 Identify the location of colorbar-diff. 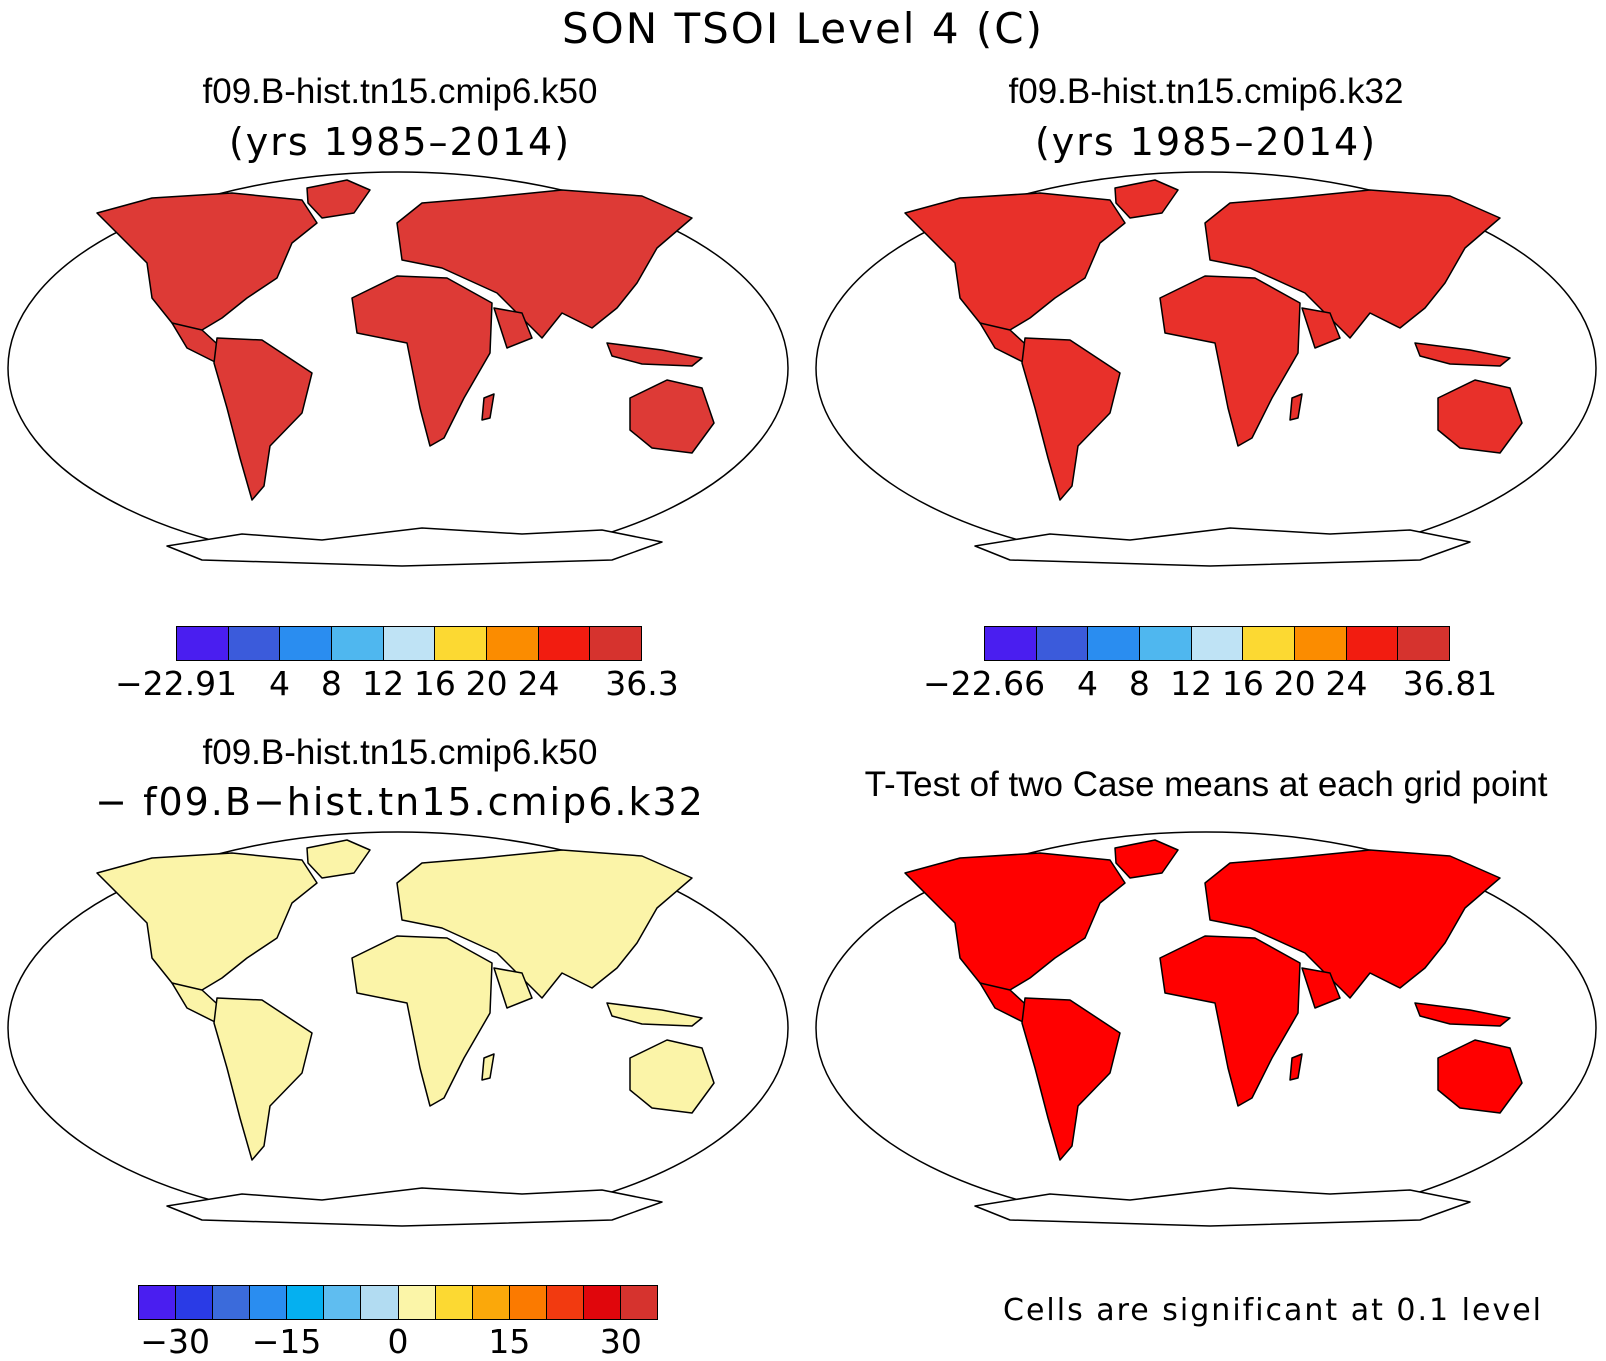
(398, 1302).